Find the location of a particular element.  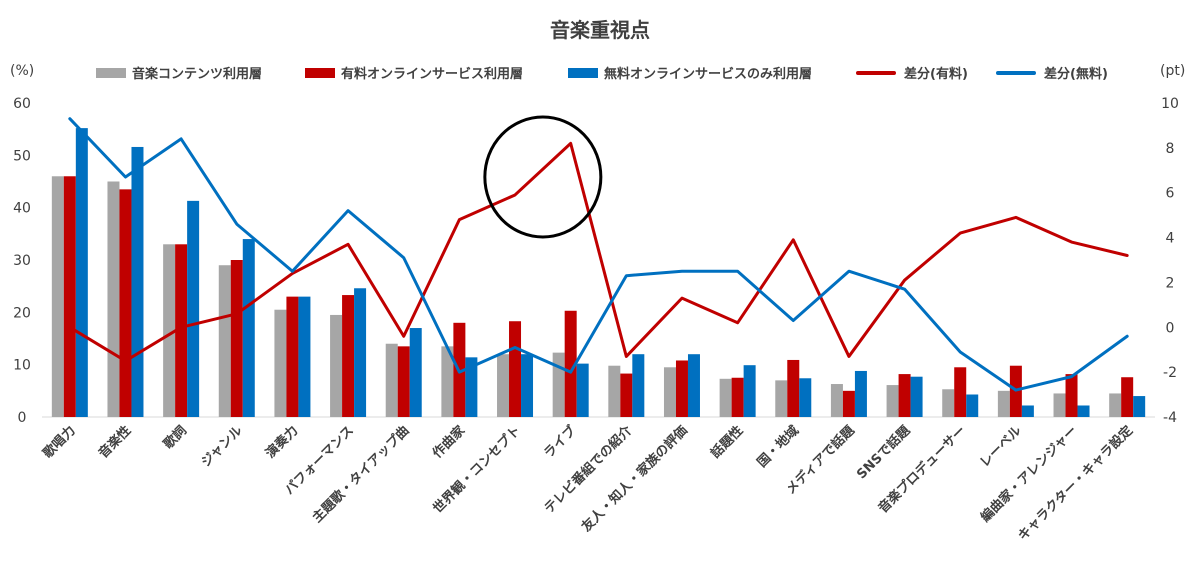

x-tick-label: ライブ is located at coordinates (560, 442).